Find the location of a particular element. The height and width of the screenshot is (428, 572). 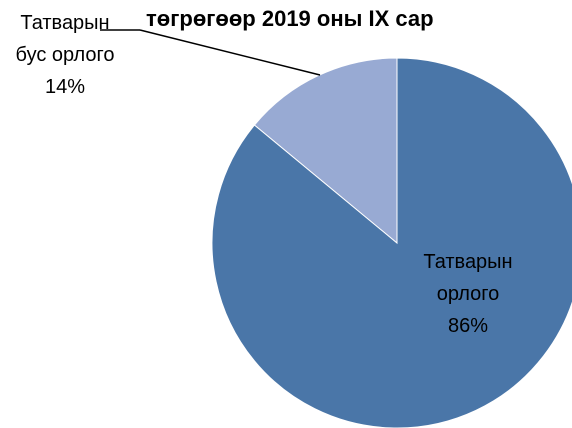

chart-title: төгрөгөөр 2019 оны IX сар is located at coordinates (290, 18).